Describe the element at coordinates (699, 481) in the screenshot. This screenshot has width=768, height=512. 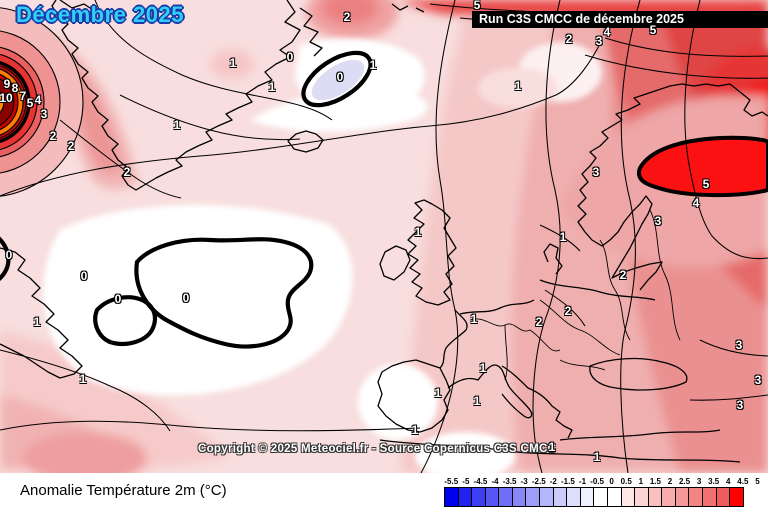
I see `legend-tick: 3` at that location.